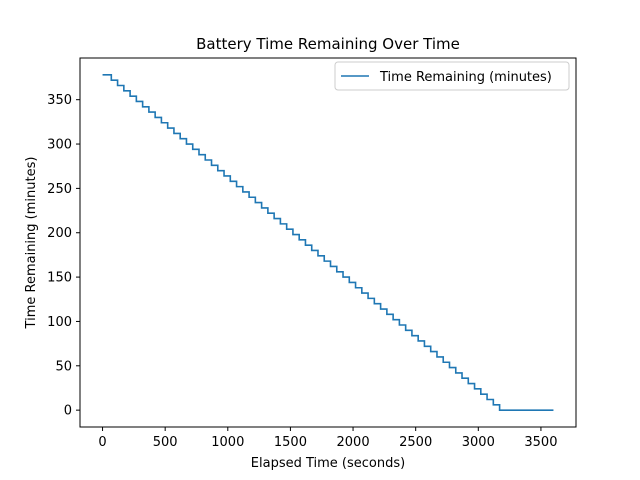 Image resolution: width=640 pixels, height=480 pixels. I want to click on x-tick-label: 1000, so click(227, 442).